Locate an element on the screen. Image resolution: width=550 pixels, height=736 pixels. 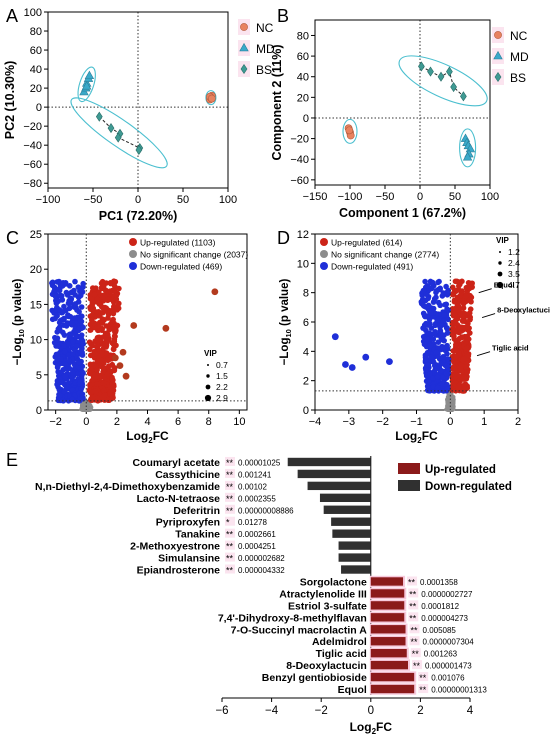
x-tick-label: −50 is located at coordinates (93, 200).